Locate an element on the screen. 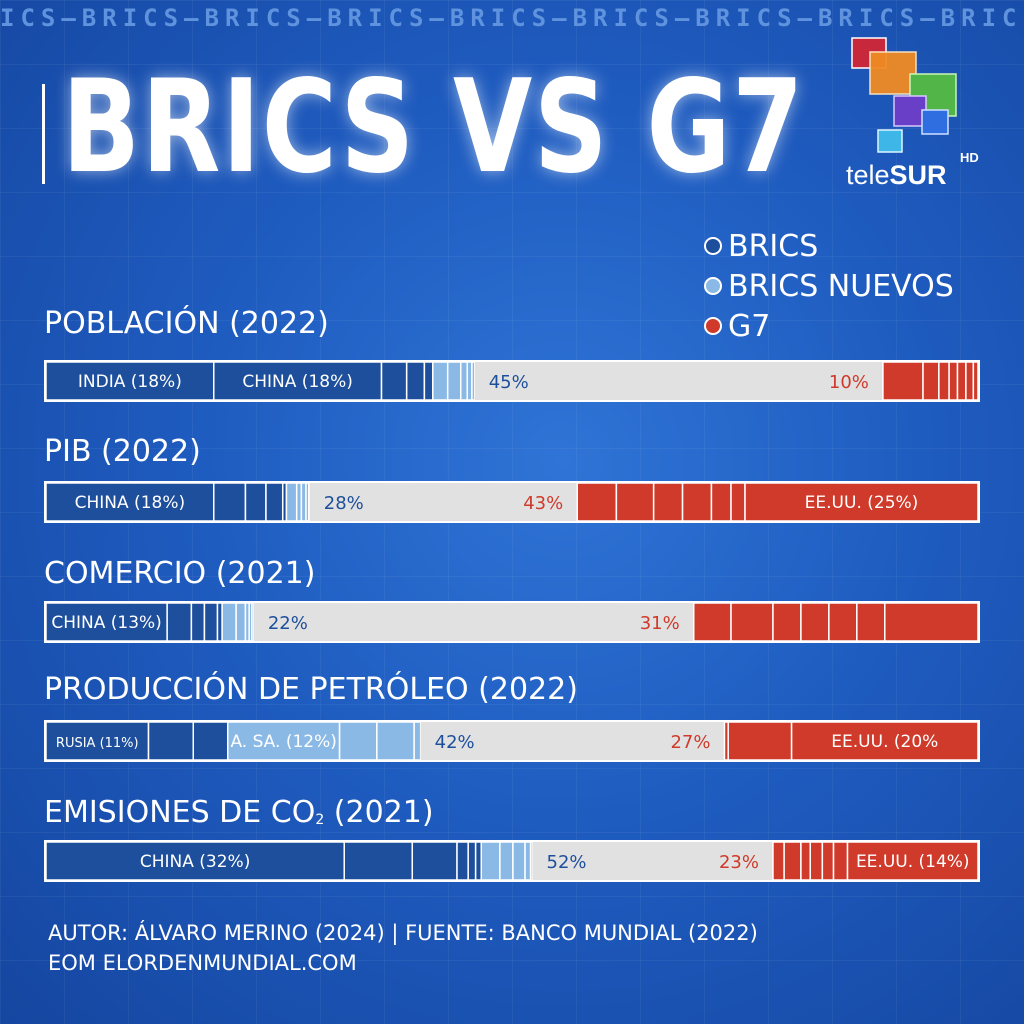  legend-swatch-g7 is located at coordinates (713, 326).